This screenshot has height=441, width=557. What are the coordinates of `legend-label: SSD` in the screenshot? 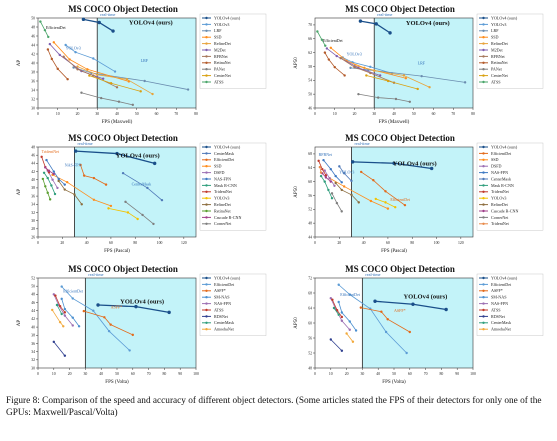 It's located at (495, 37).